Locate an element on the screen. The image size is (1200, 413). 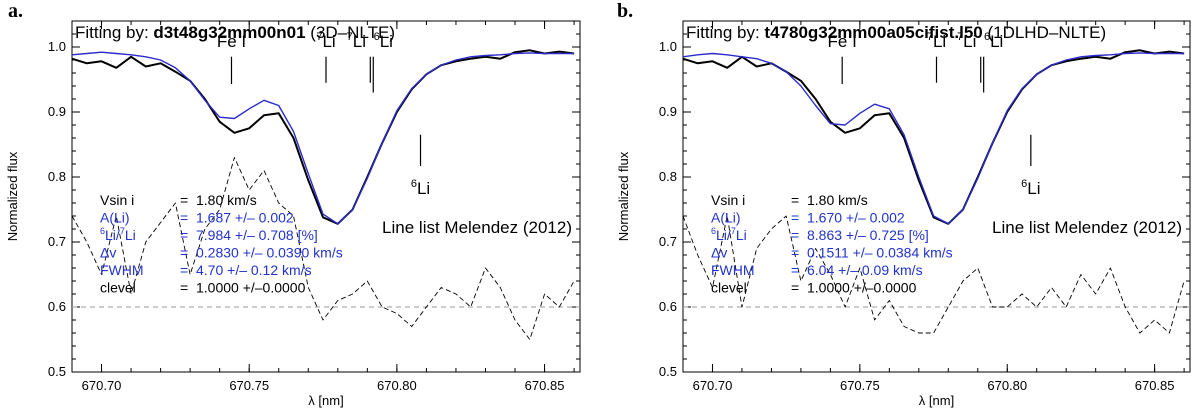
title-suffix: (3D–NLTE) is located at coordinates (350, 32).